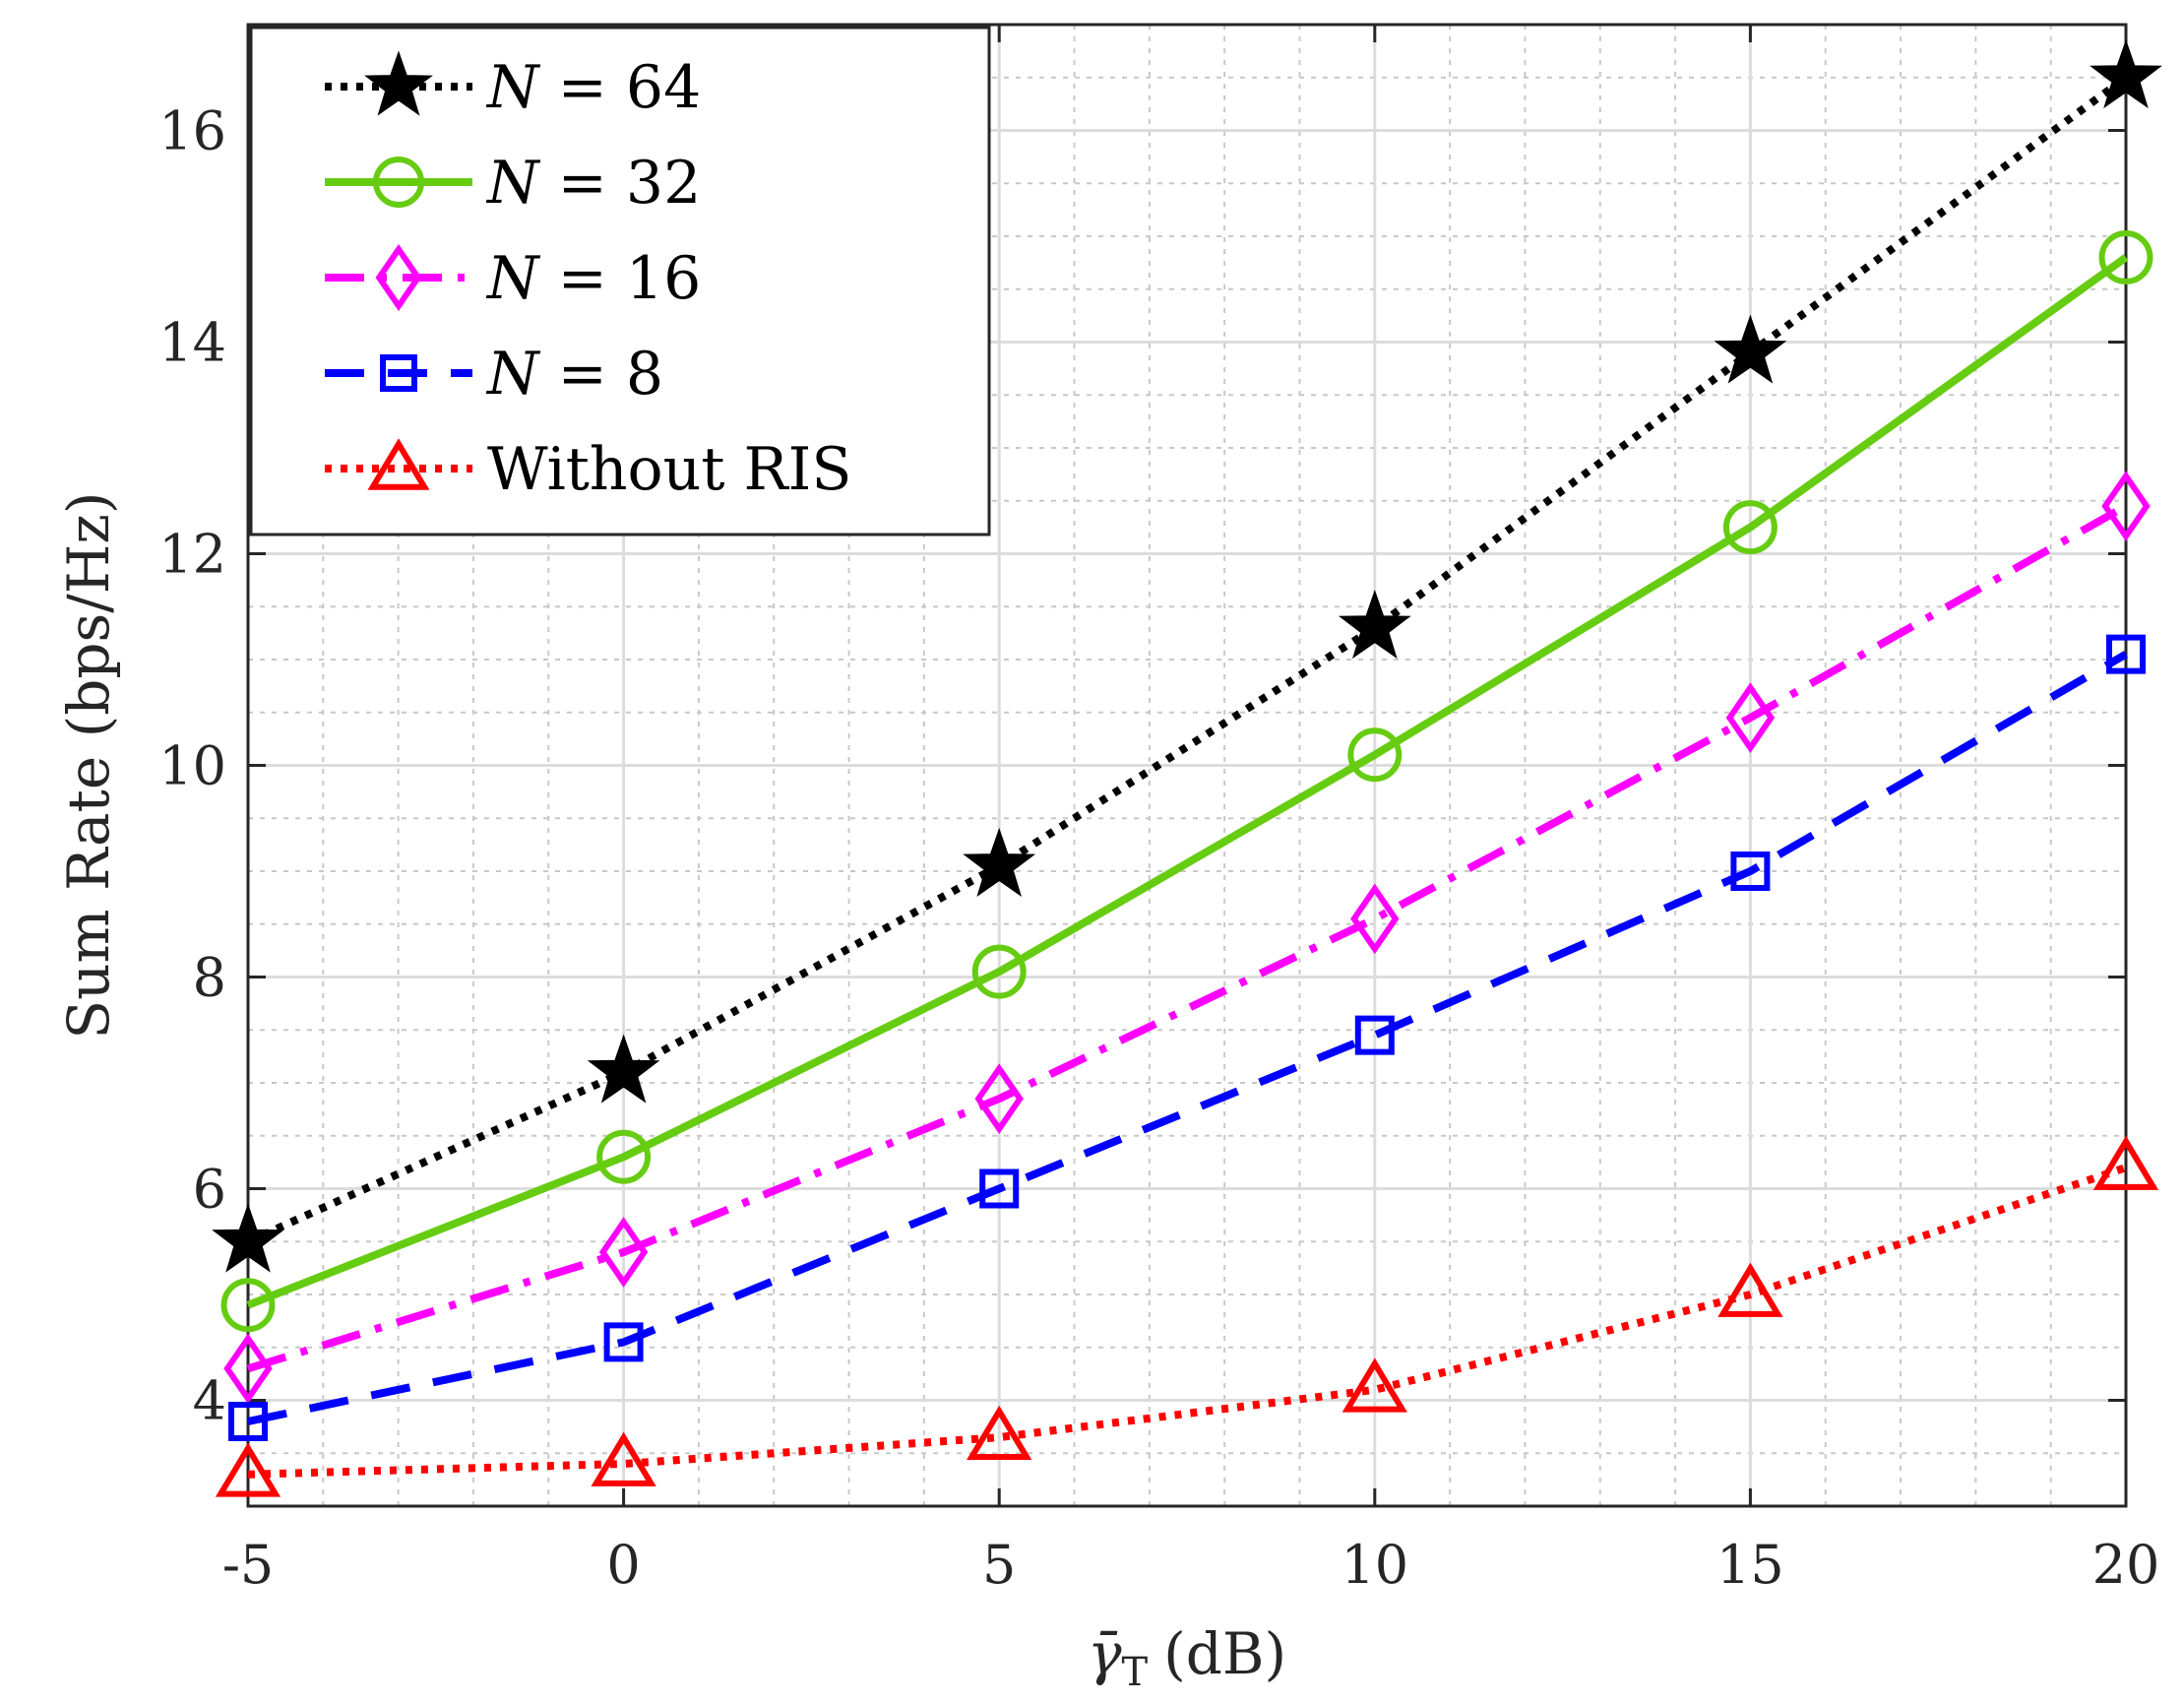  What do you see at coordinates (248, 1565) in the screenshot?
I see `x-tick-label: -5` at bounding box center [248, 1565].